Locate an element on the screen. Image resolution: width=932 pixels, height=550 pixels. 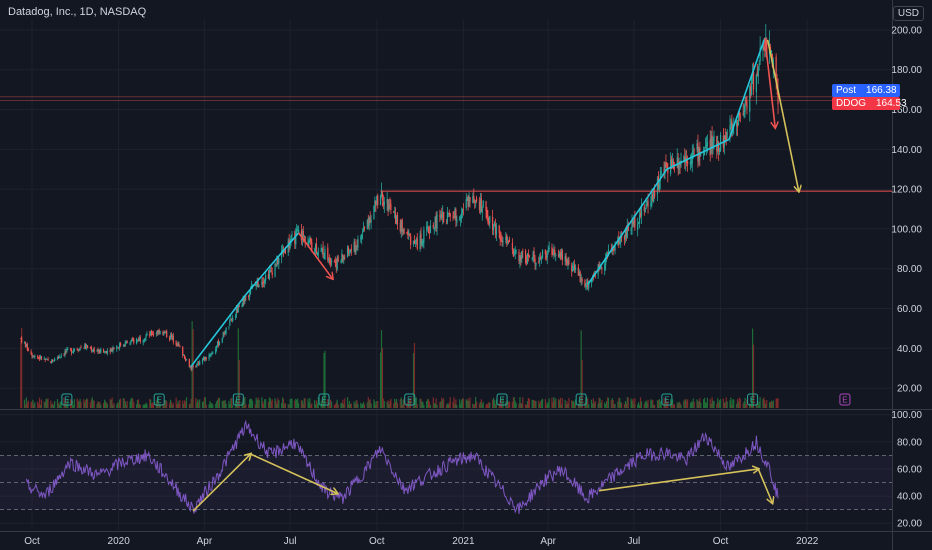
currency-button: USD is located at coordinates (908, 13).